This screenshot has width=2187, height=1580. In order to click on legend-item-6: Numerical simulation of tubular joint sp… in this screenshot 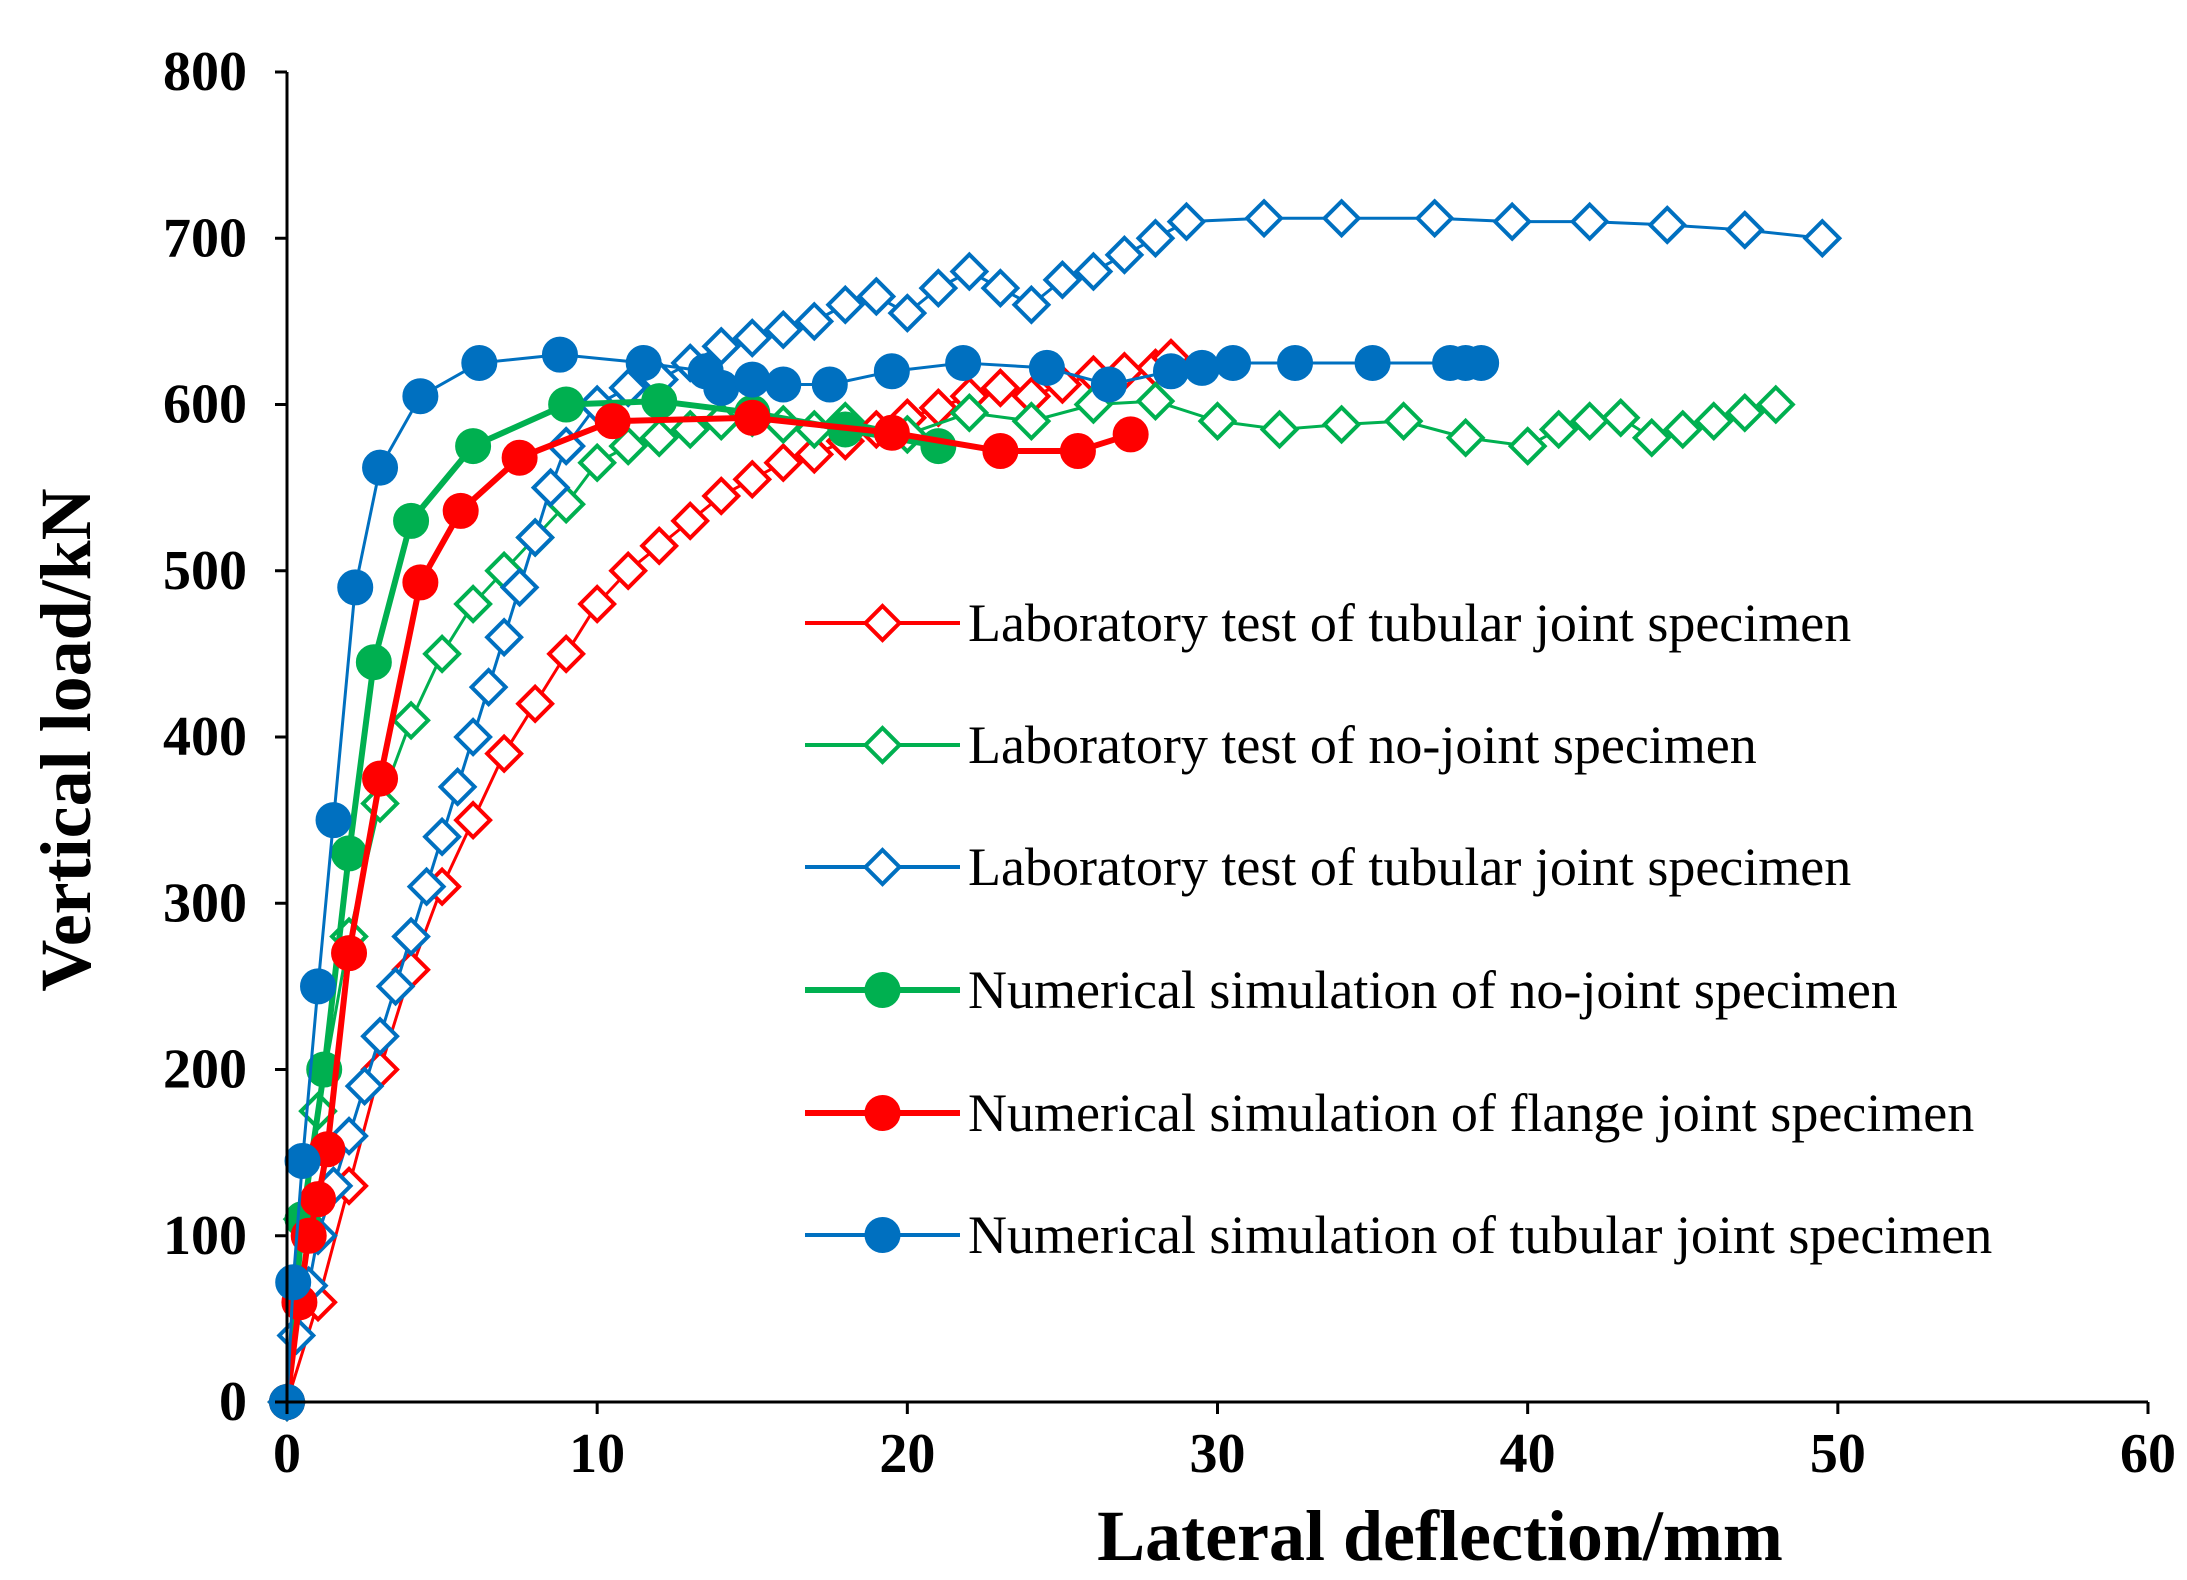, I will do `click(1398, 1235)`.